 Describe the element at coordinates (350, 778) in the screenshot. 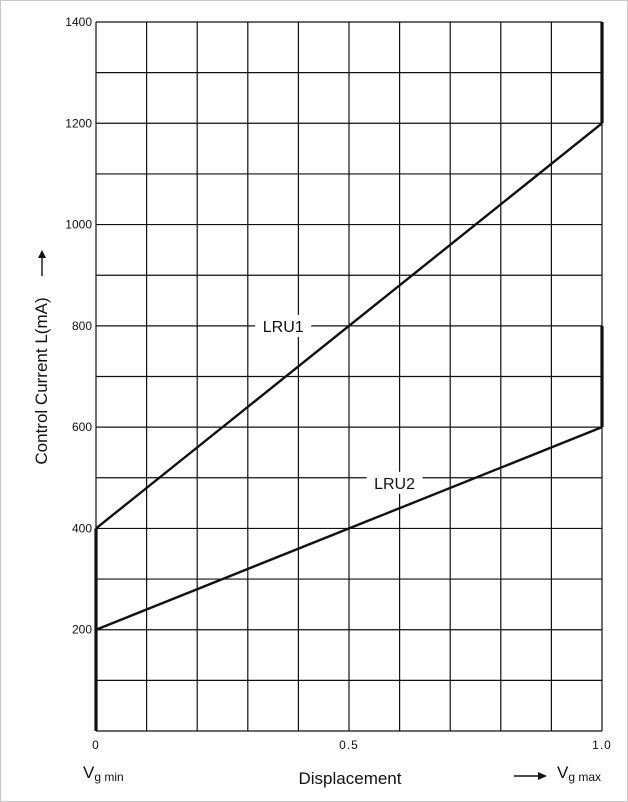

I see `x-axis-label: Displacement` at that location.